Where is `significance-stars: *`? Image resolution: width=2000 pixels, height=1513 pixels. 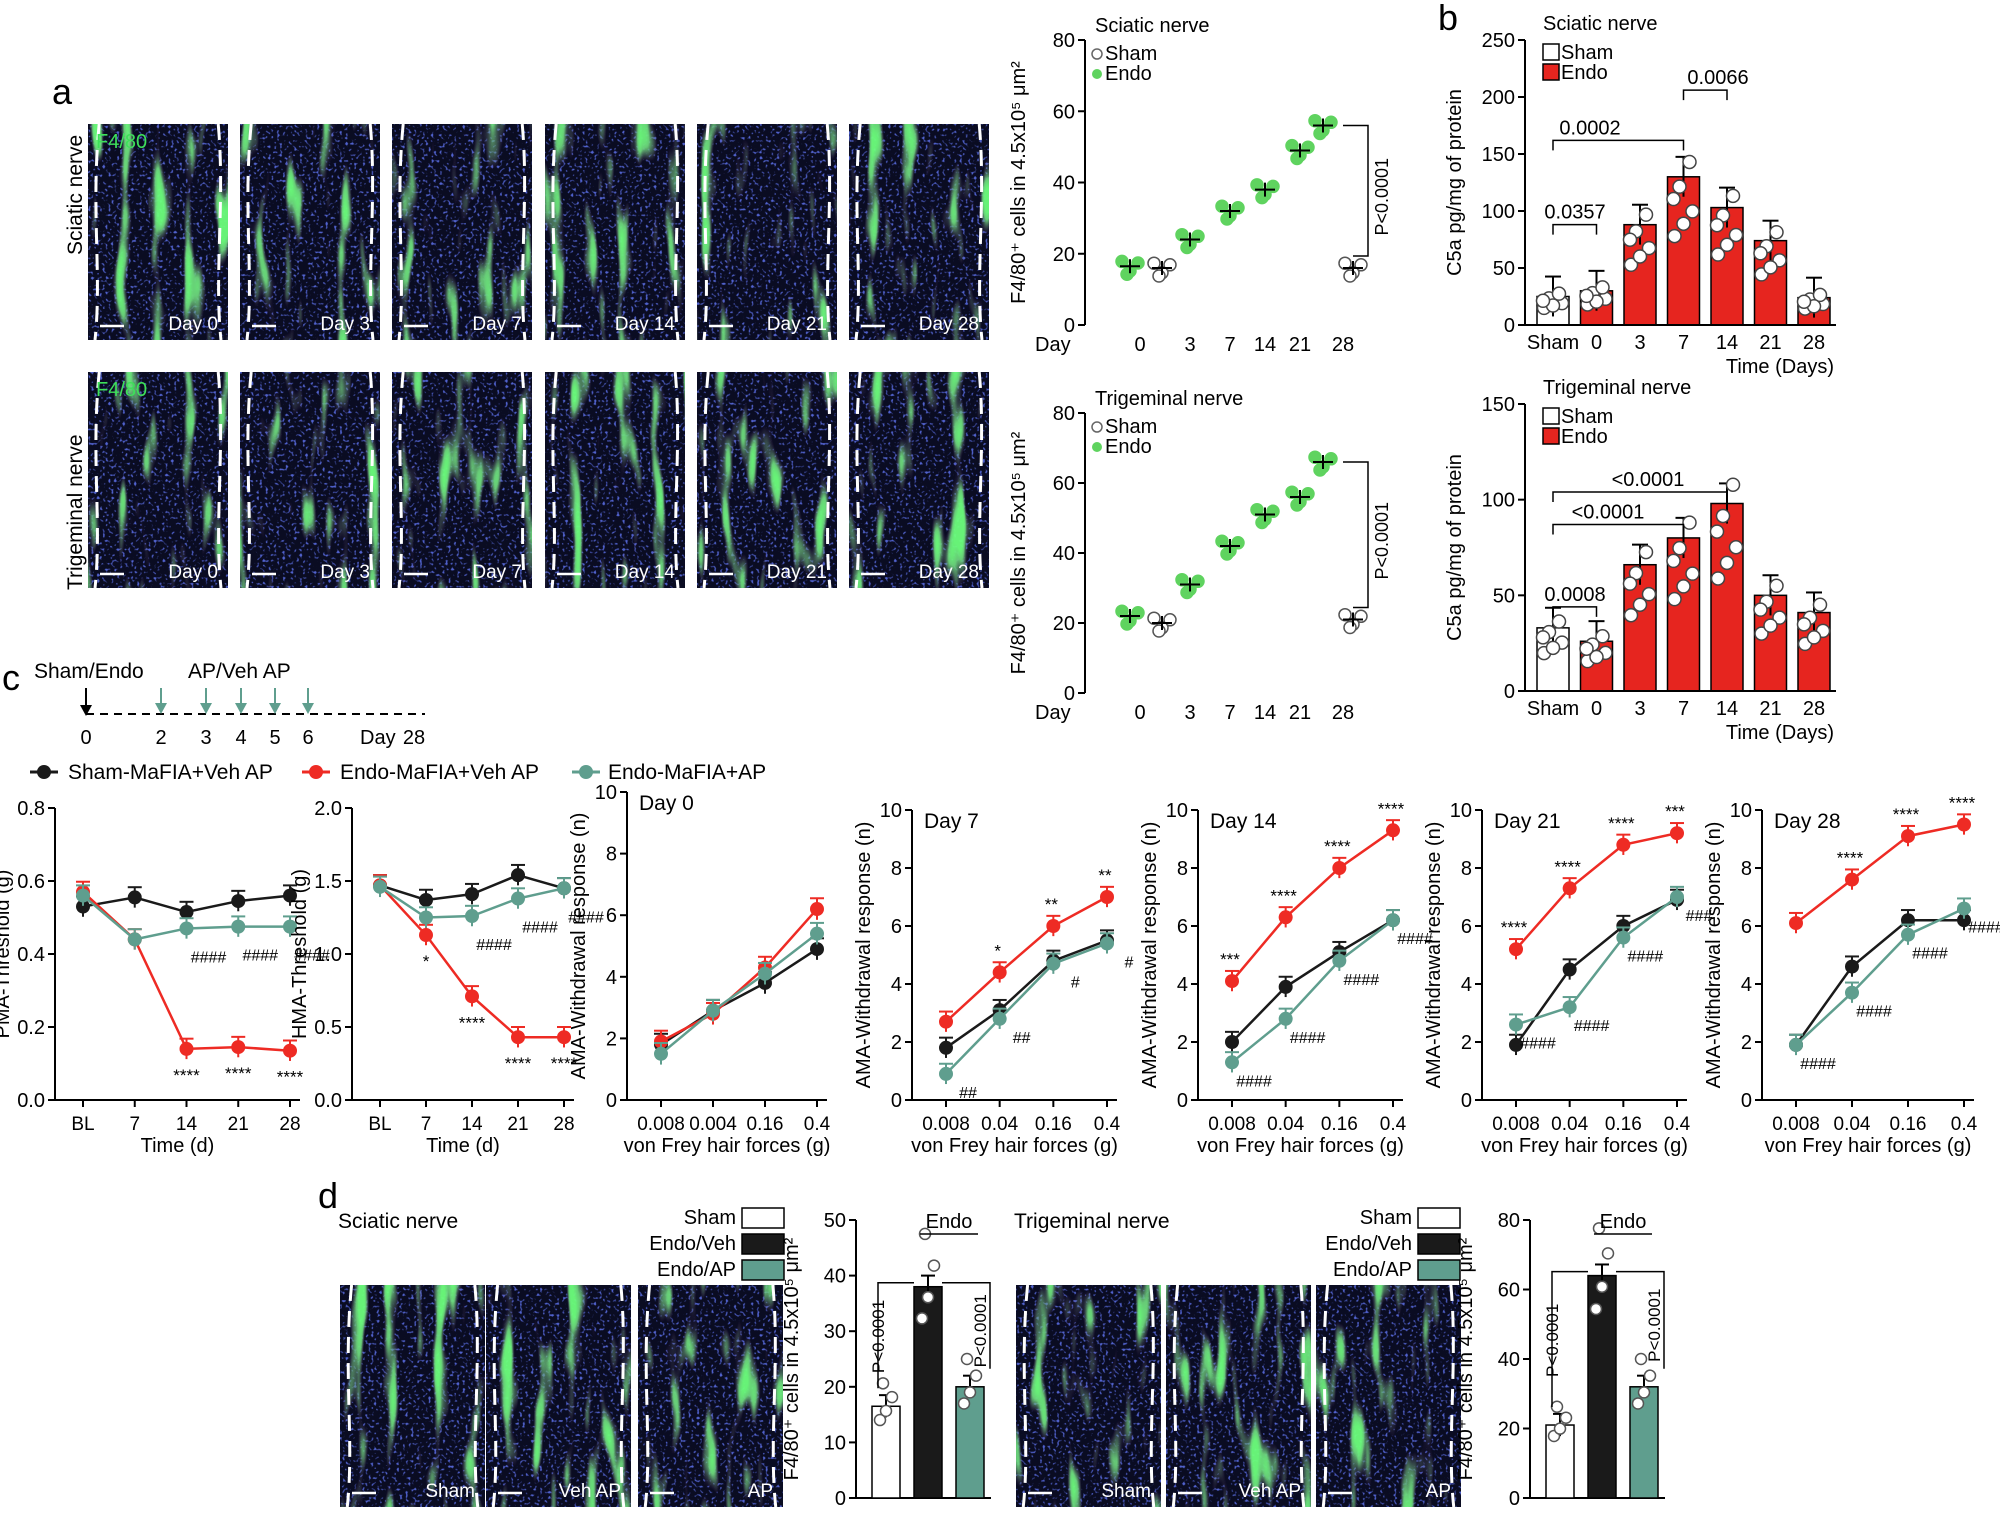
significance-stars: * is located at coordinates (997, 950).